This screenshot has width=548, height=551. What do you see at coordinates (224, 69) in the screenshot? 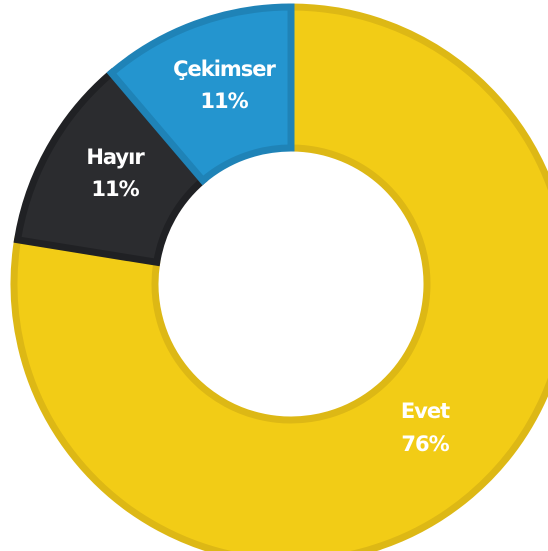
I see `slice-name-cekimser: Çekimser` at bounding box center [224, 69].